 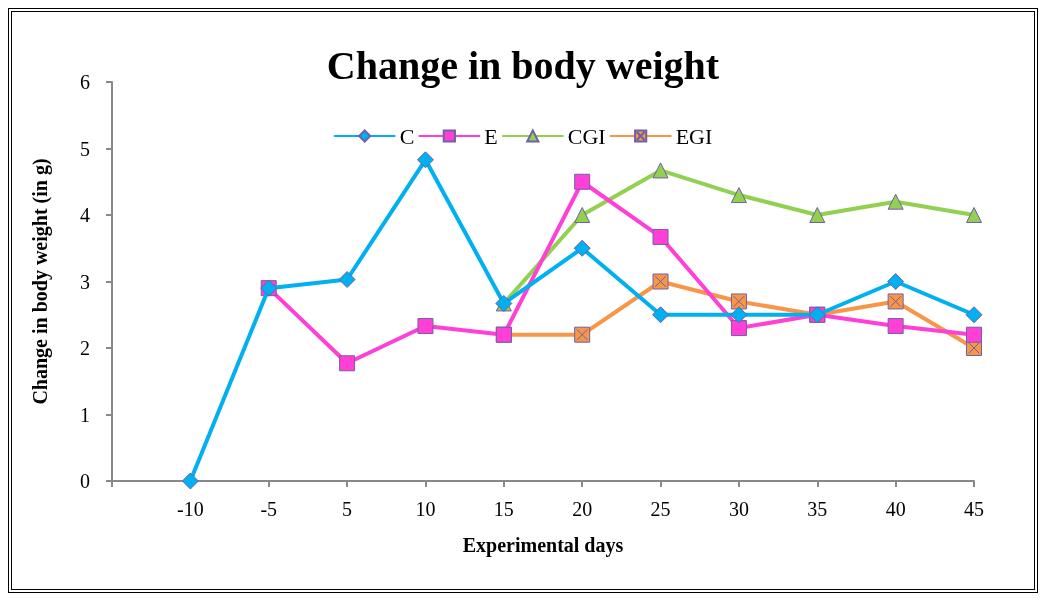 What do you see at coordinates (738, 509) in the screenshot?
I see `x-tick-label: 30` at bounding box center [738, 509].